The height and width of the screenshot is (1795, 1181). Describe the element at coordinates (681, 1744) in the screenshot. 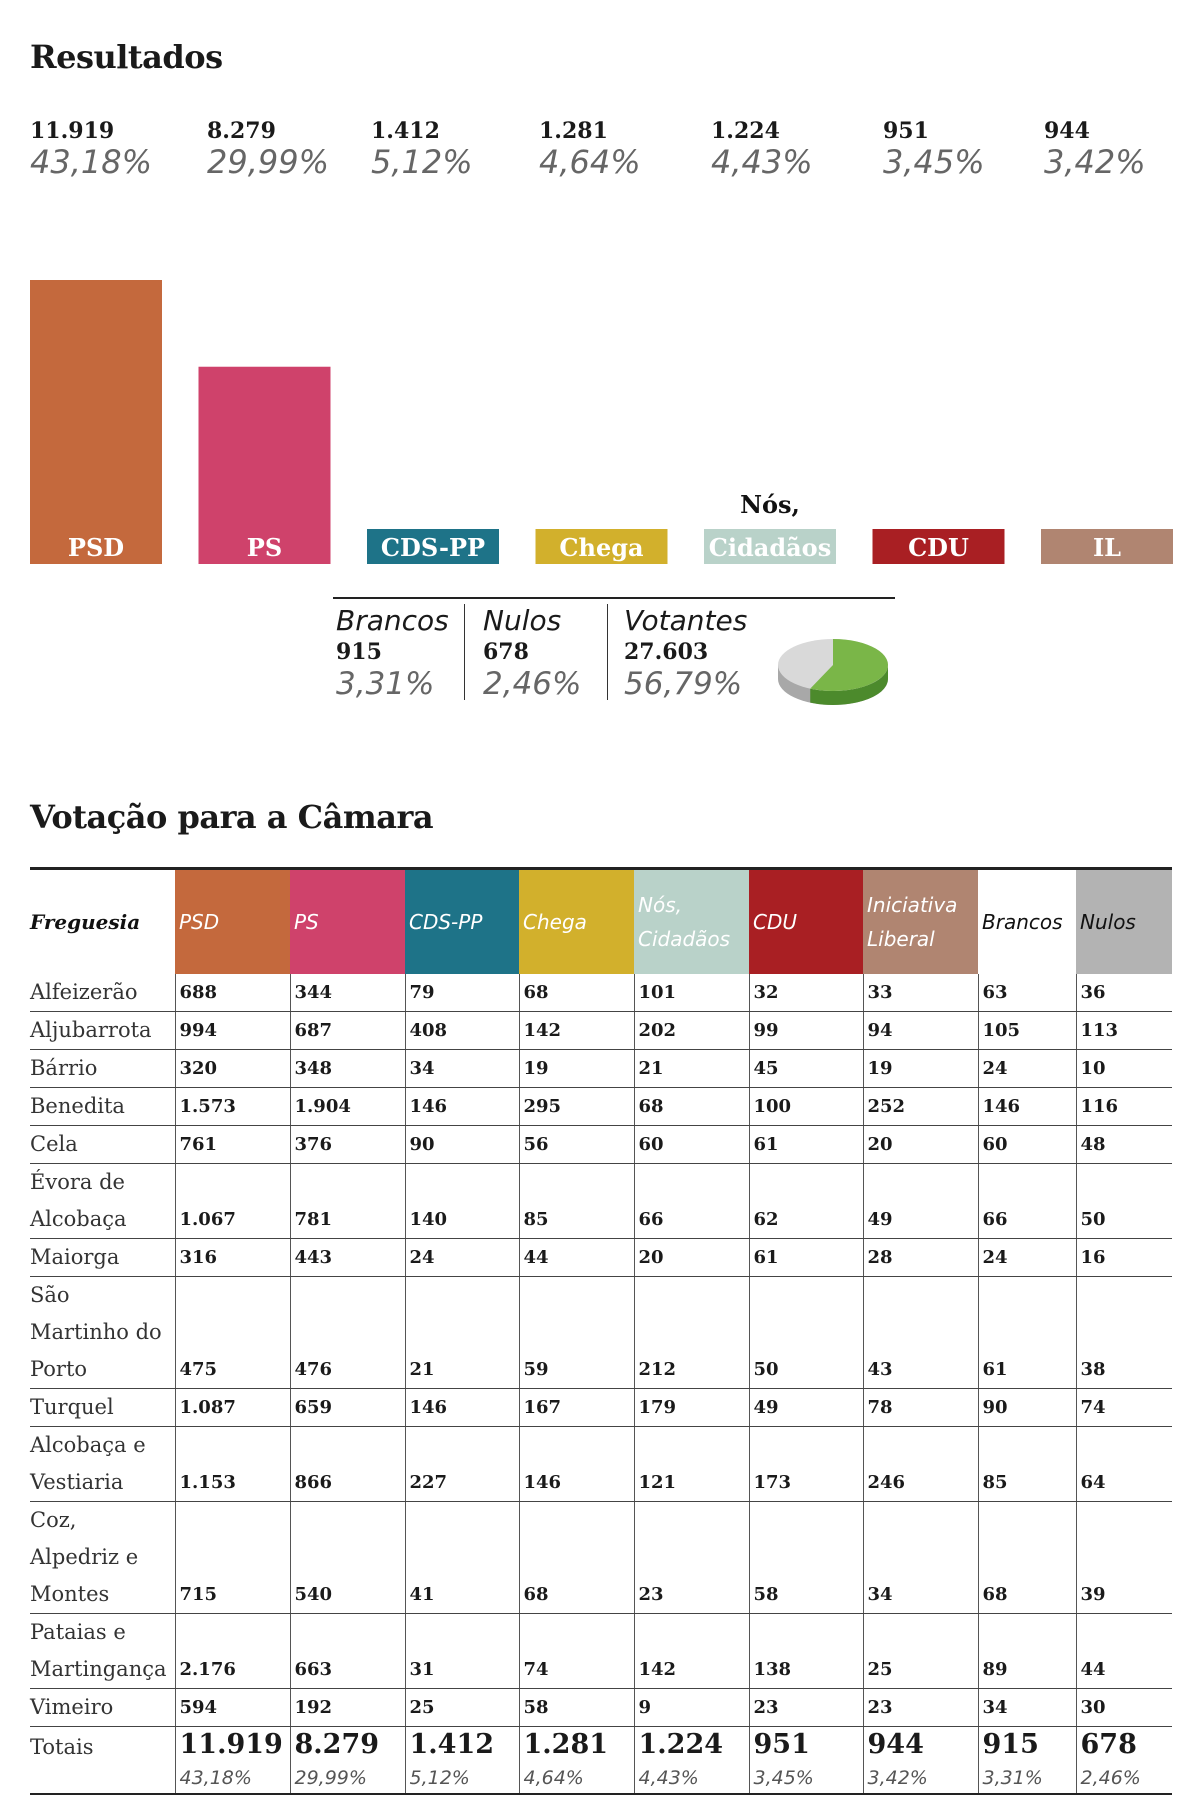

I see `total-value: 1.224` at that location.